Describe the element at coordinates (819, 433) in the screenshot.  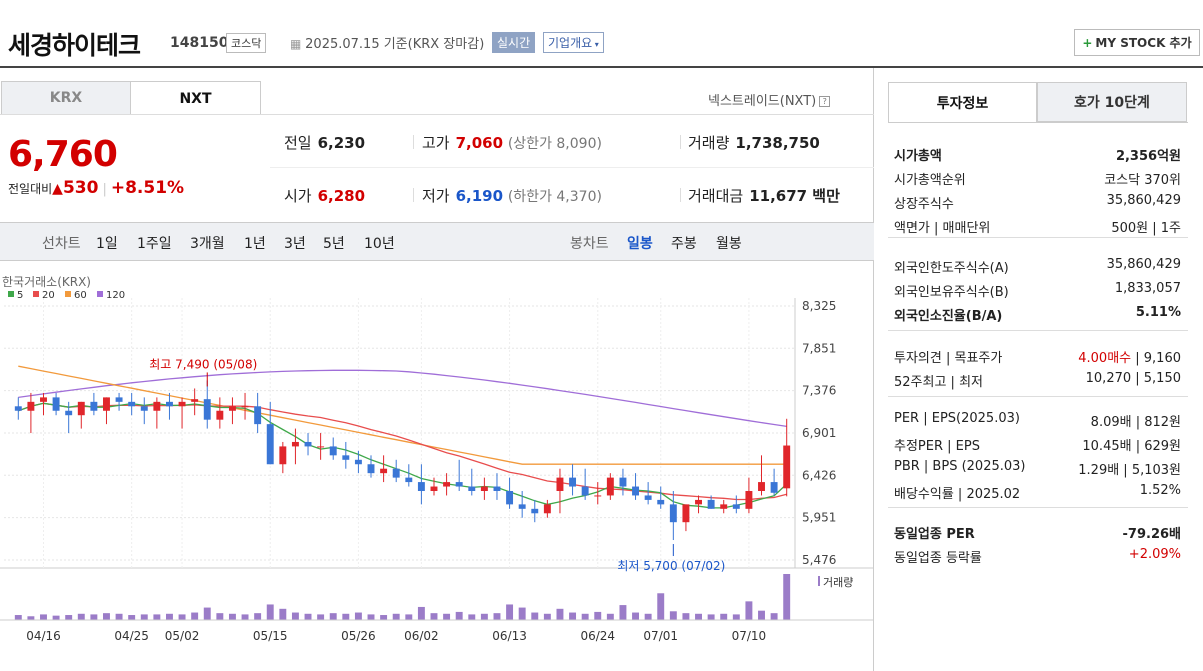
I see `y-tick-label: 6,901` at that location.